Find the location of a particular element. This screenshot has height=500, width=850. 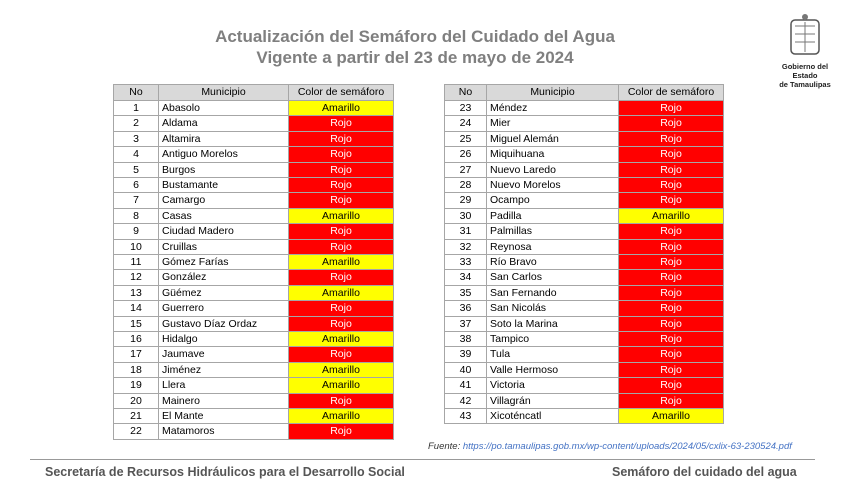

row-number: 43 is located at coordinates (465, 416).